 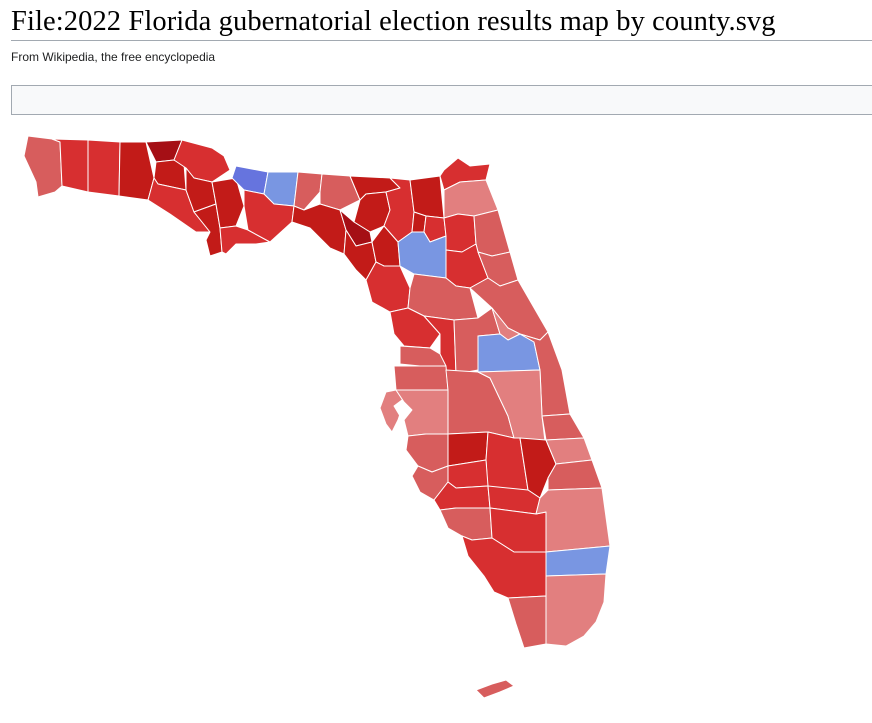 What do you see at coordinates (388, 287) in the screenshot?
I see `county-levy: Levy` at bounding box center [388, 287].